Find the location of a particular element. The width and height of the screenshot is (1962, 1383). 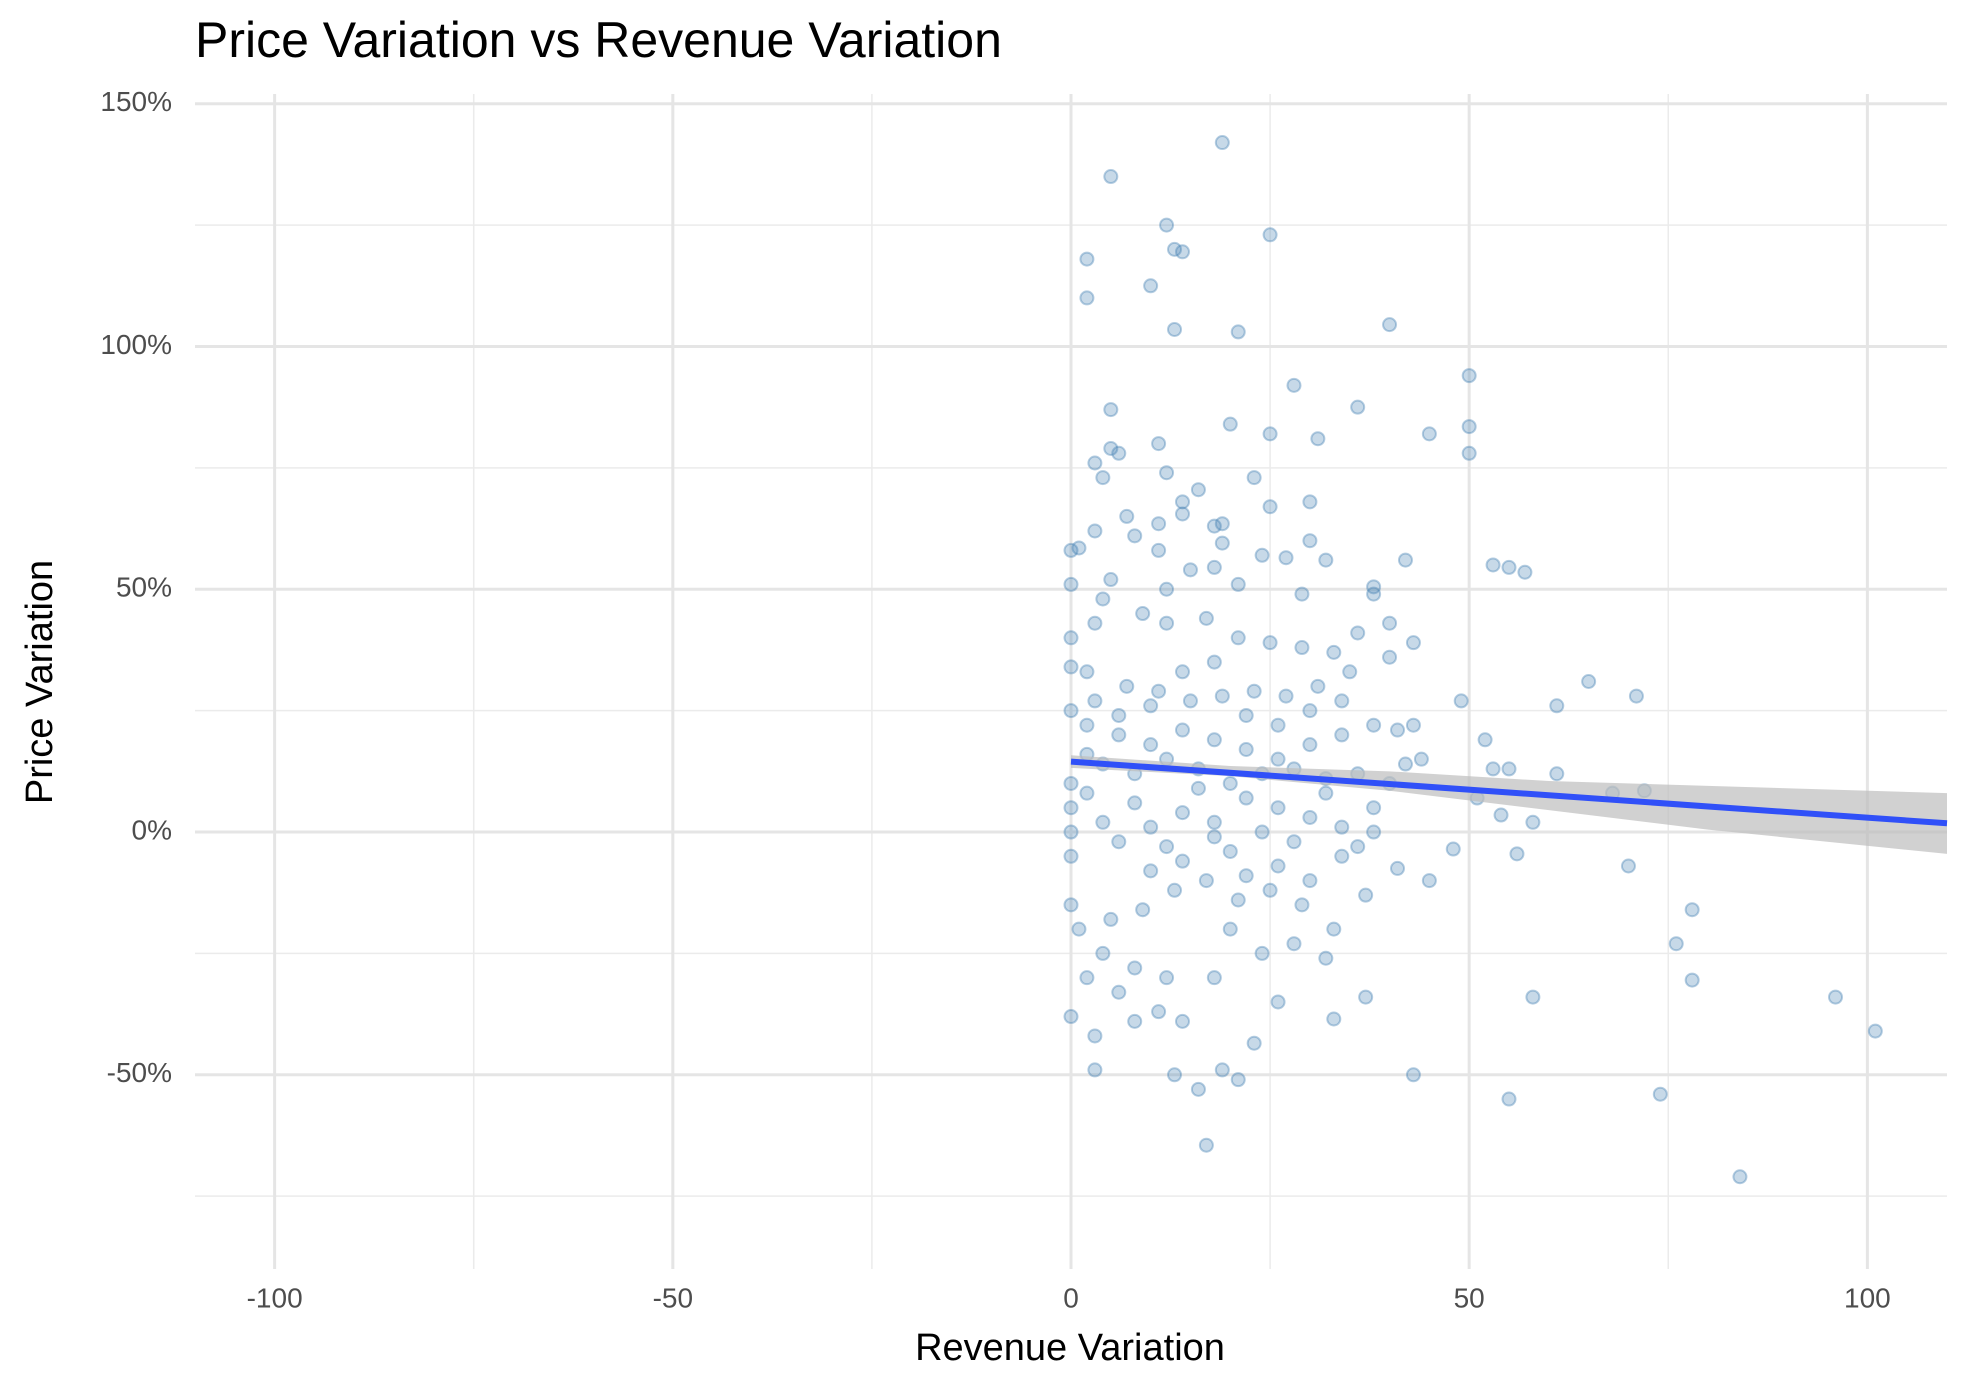

y-tick-label: 0% is located at coordinates (152, 829).